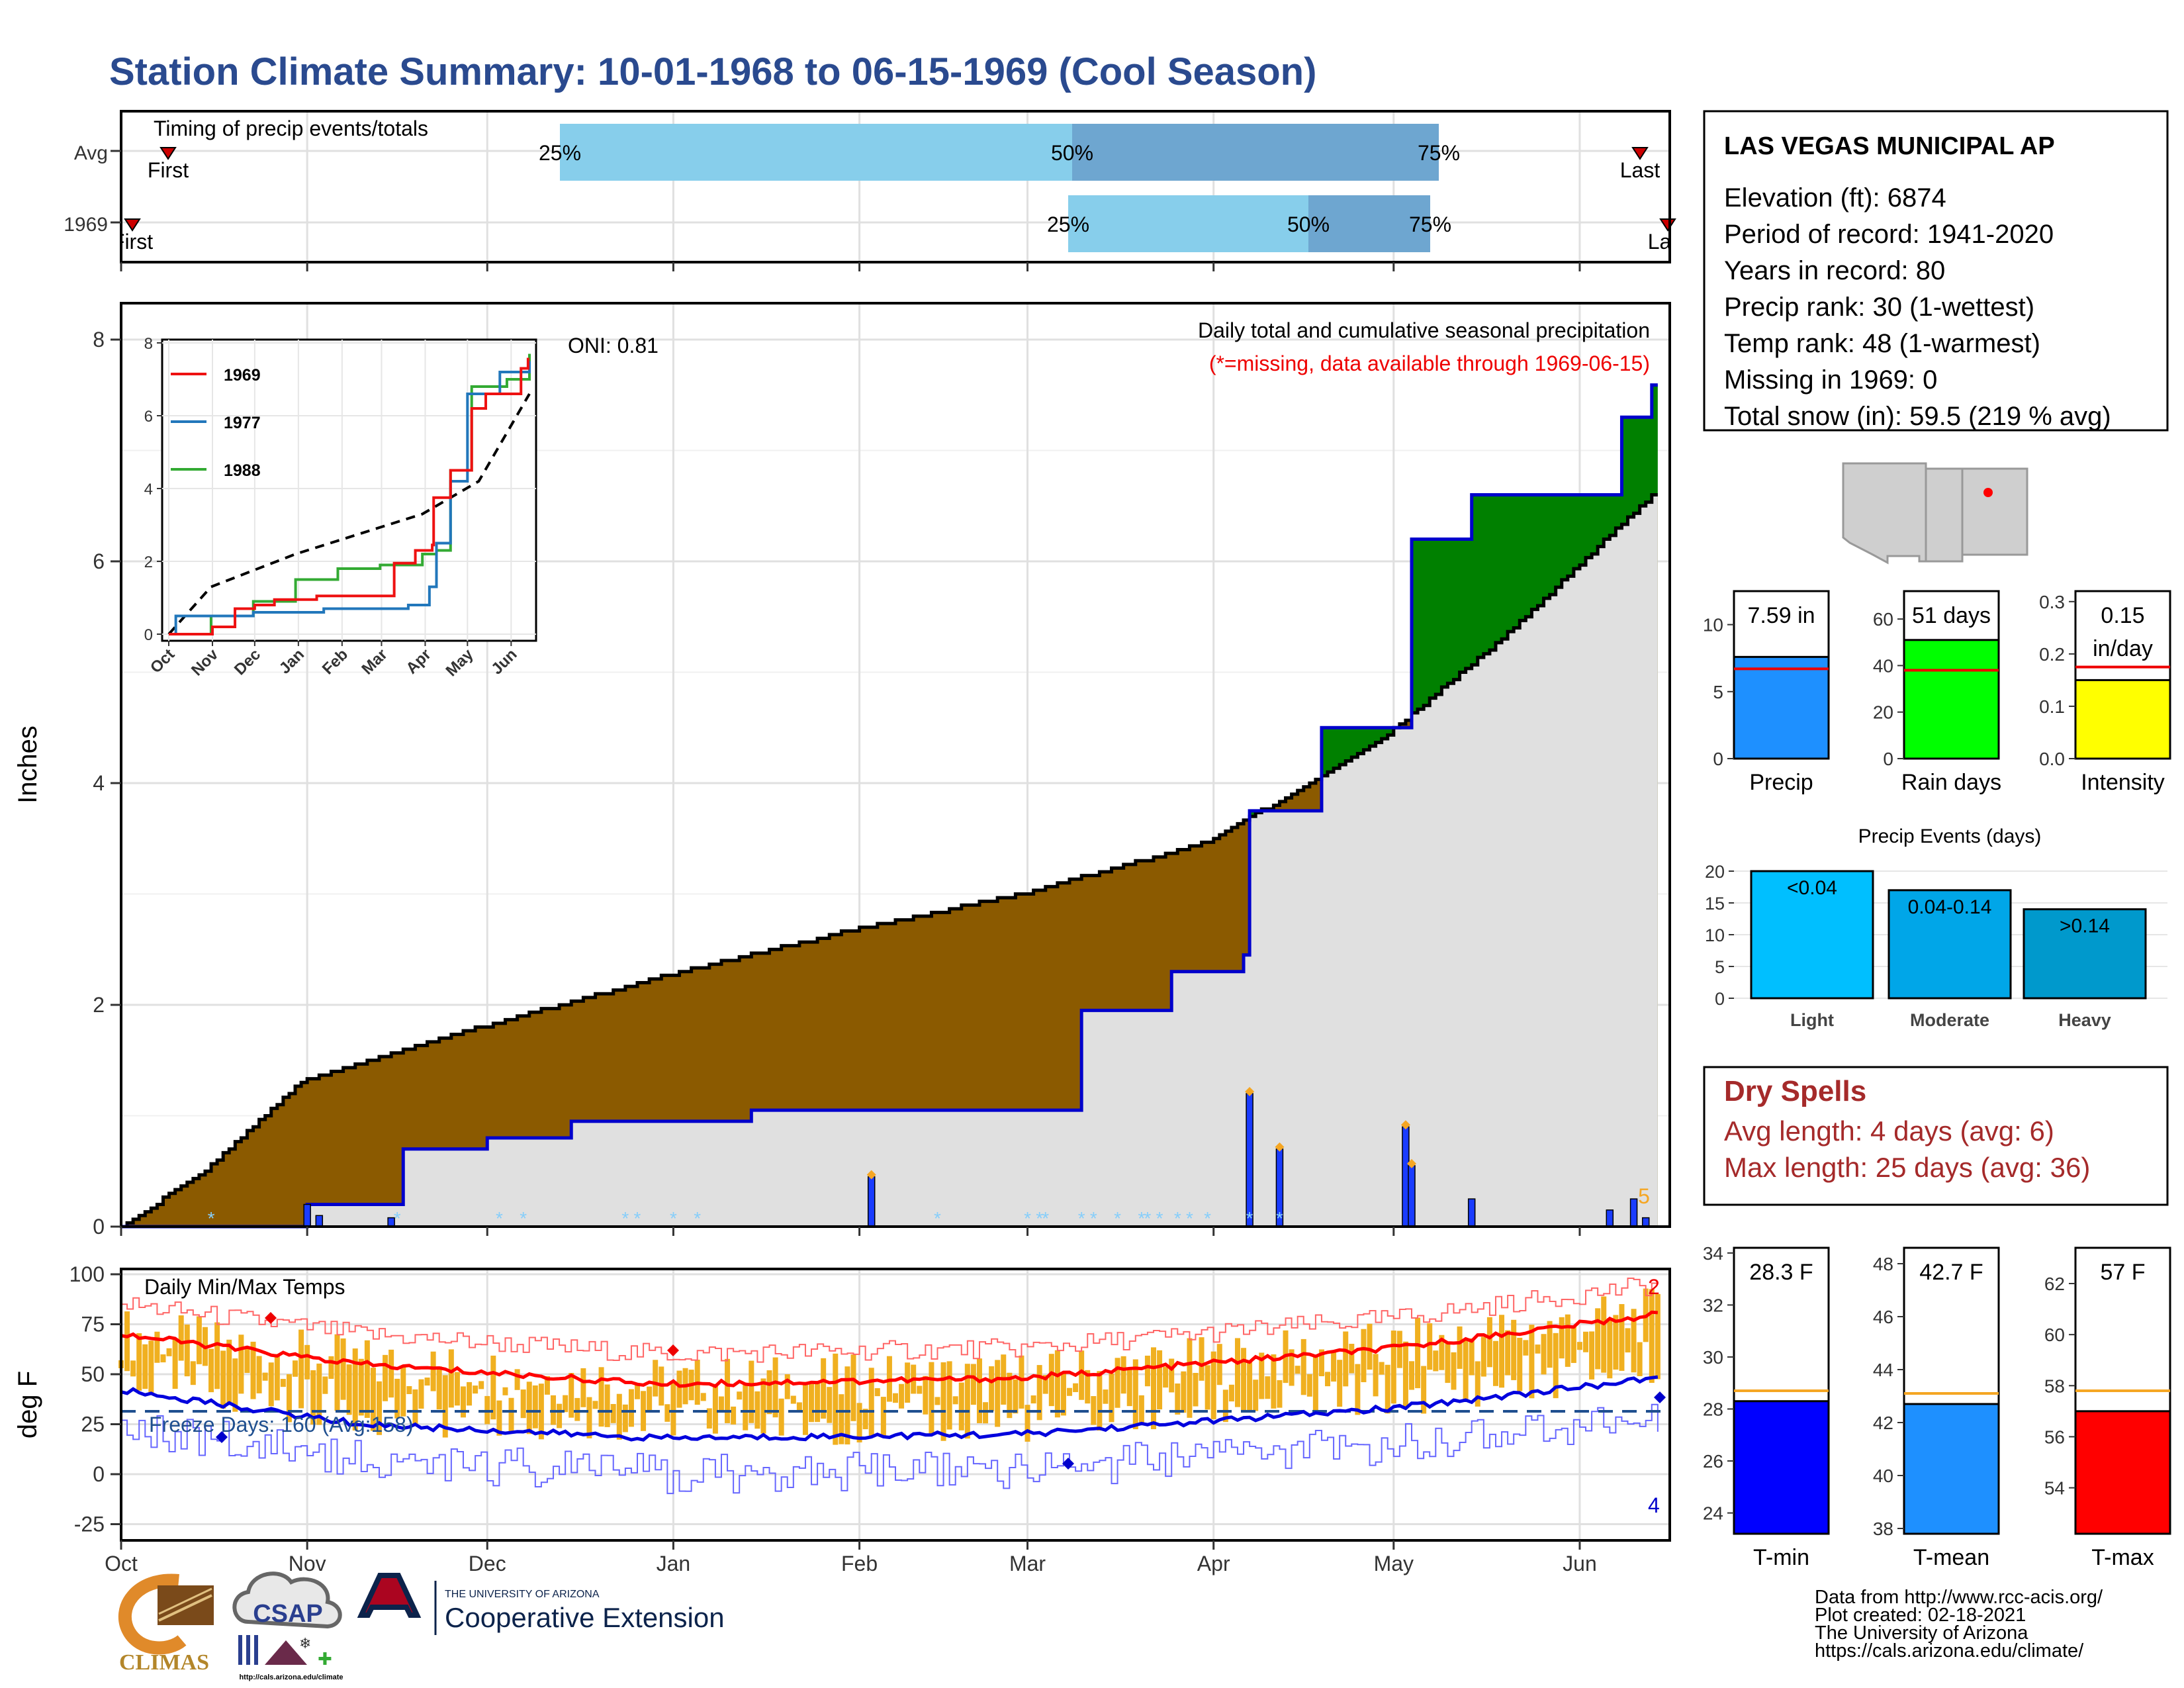 The image size is (2184, 1688). Describe the element at coordinates (1935, 512) in the screenshot. I see `location-map` at that location.